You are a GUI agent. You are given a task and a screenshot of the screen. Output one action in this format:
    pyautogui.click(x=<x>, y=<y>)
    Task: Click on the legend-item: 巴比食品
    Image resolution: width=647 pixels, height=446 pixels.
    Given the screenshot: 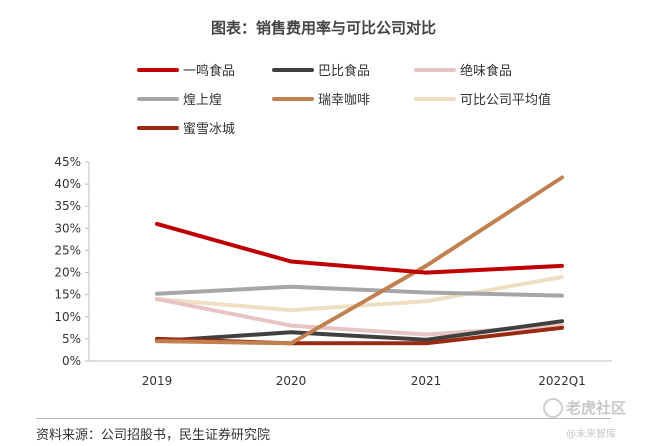 What is the action you would take?
    pyautogui.click(x=321, y=69)
    